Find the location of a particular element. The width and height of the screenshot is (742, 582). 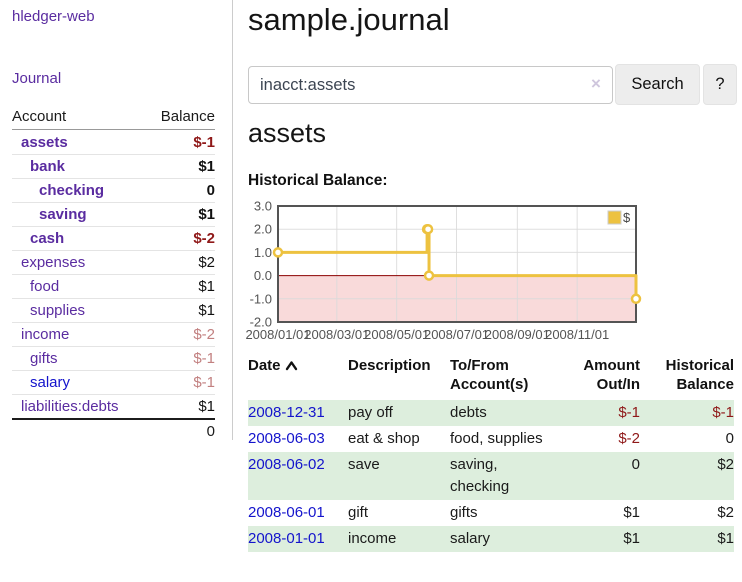

amount-column-header: Amount Out/In is located at coordinates (611, 375).